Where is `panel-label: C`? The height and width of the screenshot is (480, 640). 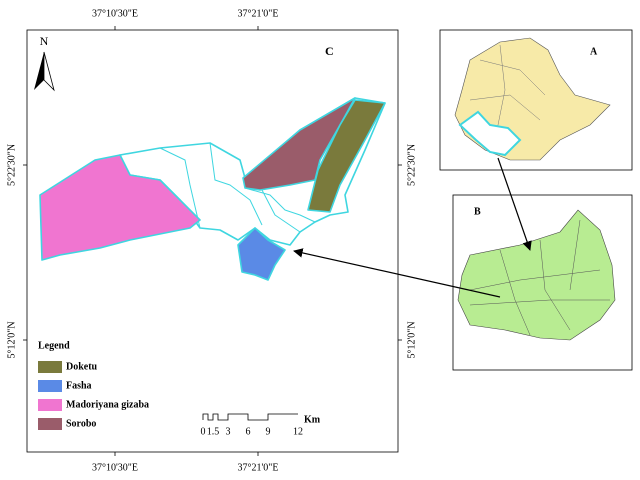
panel-label: C is located at coordinates (329, 51).